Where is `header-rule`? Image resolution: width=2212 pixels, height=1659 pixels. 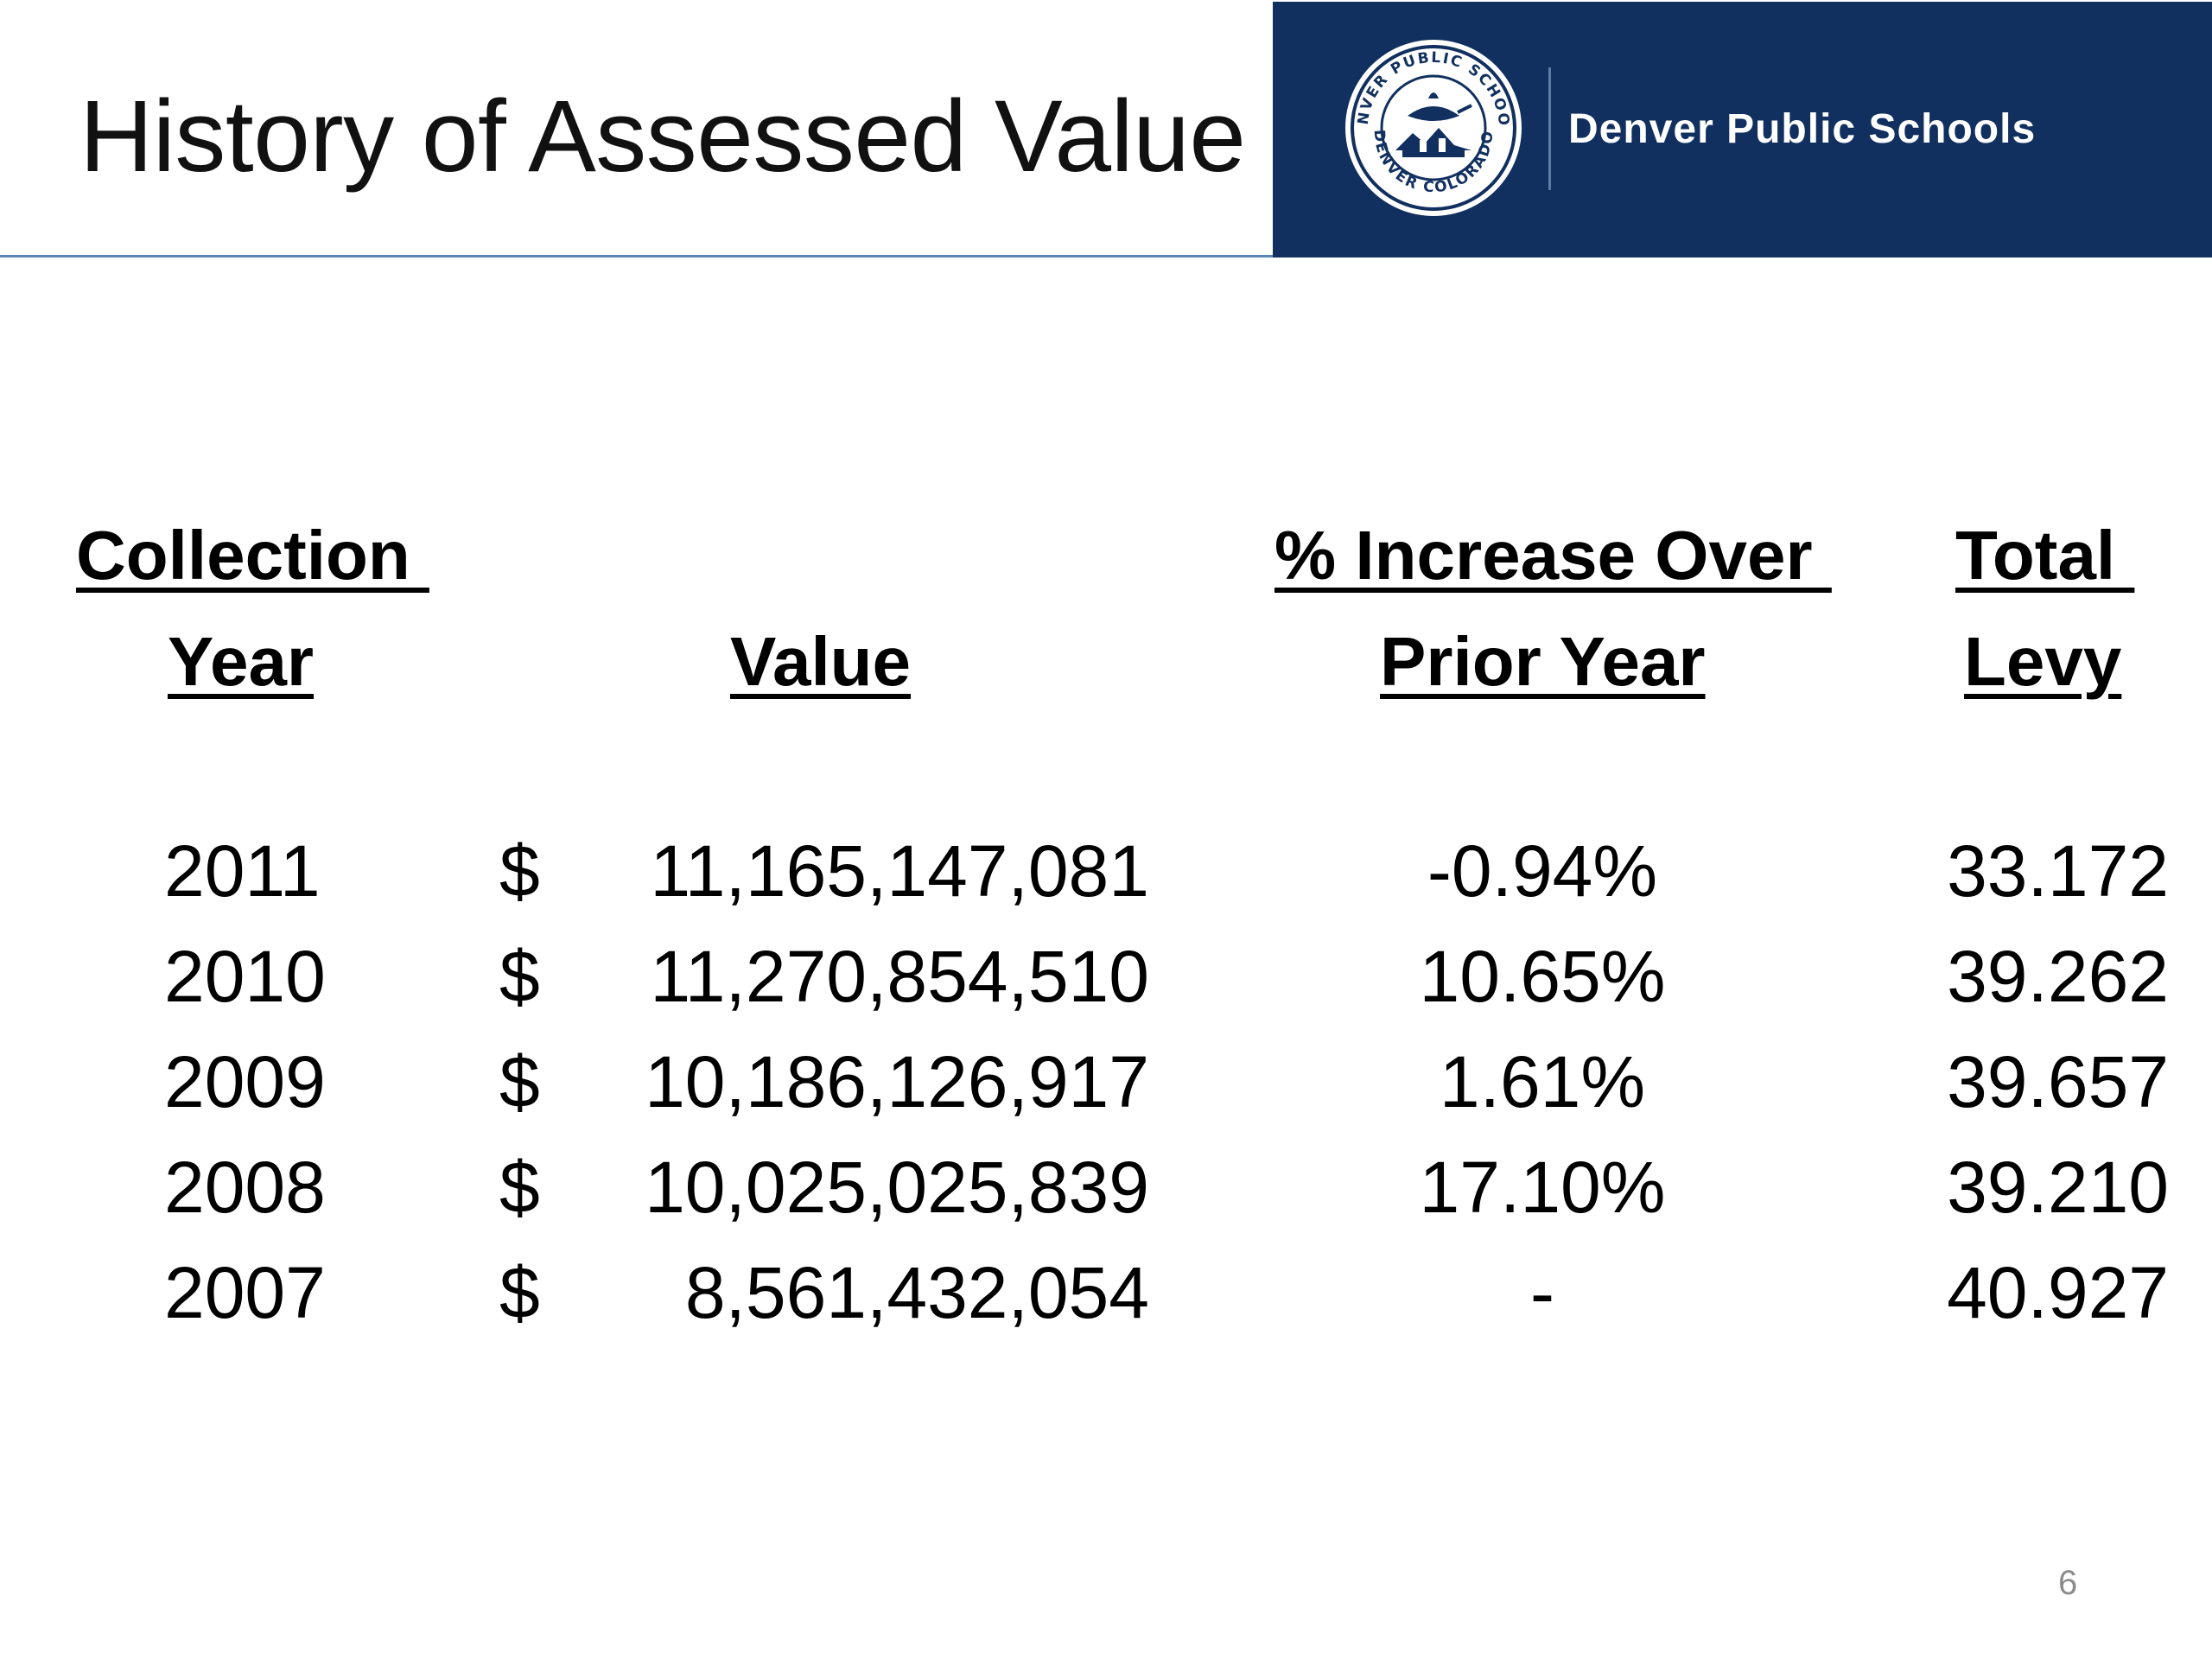
header-rule is located at coordinates (637, 256).